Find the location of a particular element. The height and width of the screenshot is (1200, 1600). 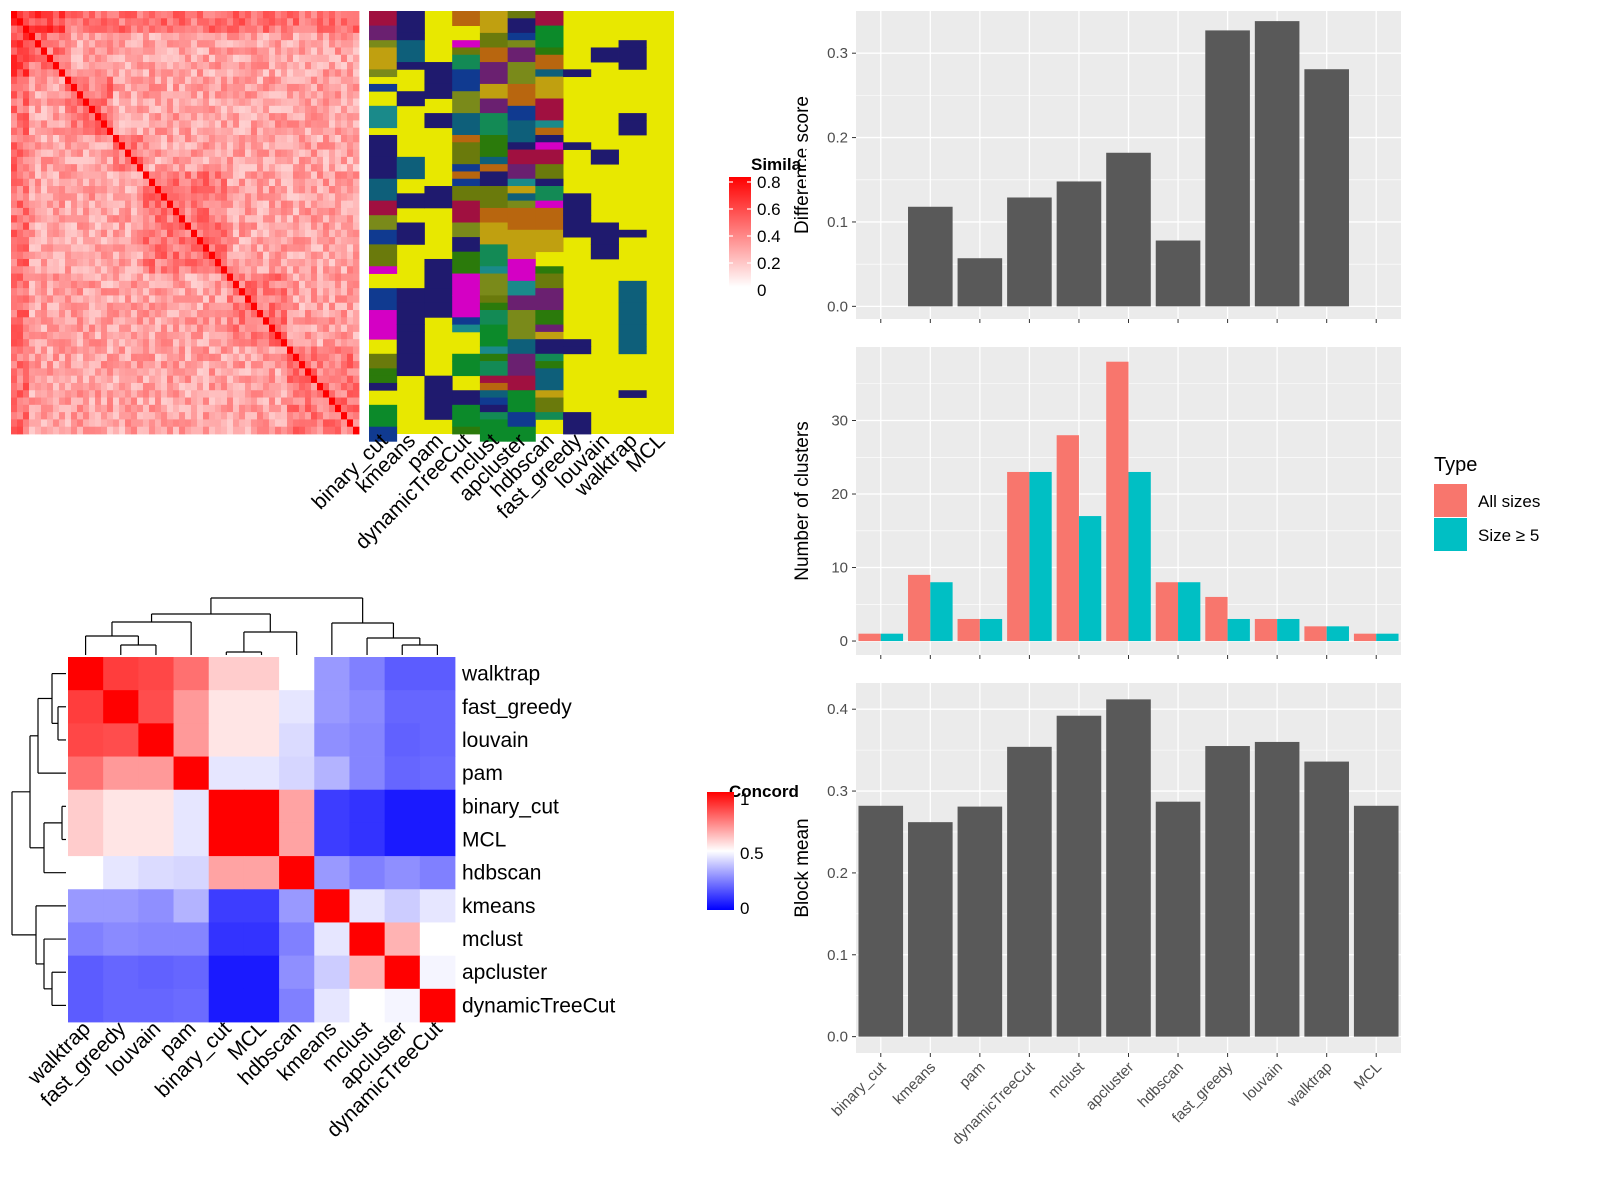

concordance-cell is located at coordinates (121, 773).